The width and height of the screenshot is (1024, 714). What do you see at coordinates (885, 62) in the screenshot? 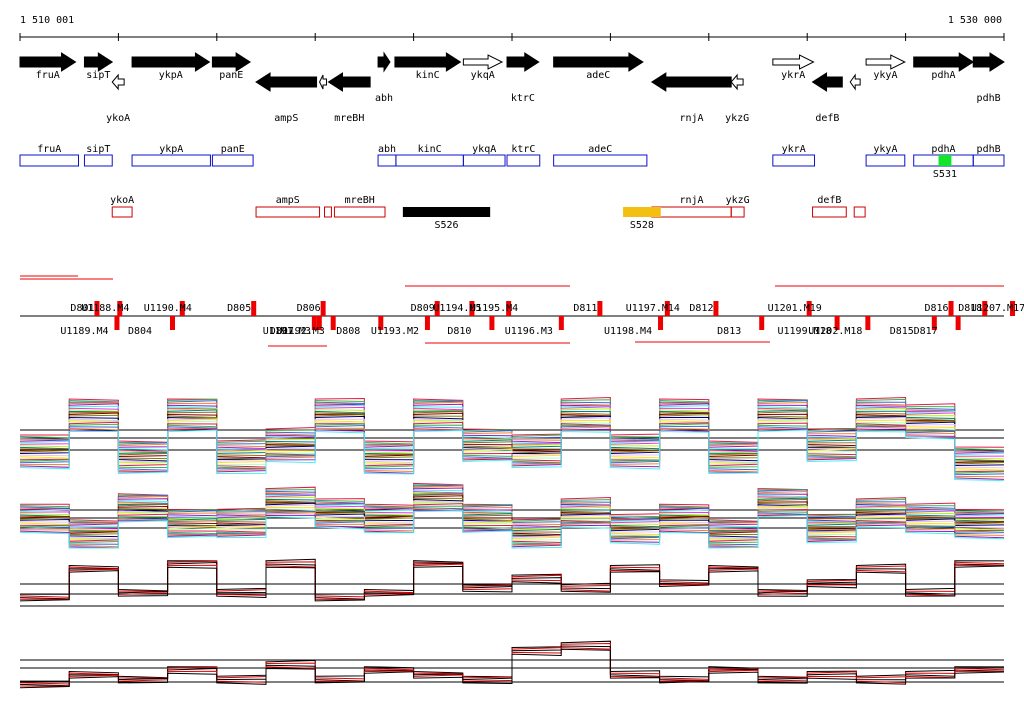
I see `gene-arrow-ykyA` at bounding box center [885, 62].